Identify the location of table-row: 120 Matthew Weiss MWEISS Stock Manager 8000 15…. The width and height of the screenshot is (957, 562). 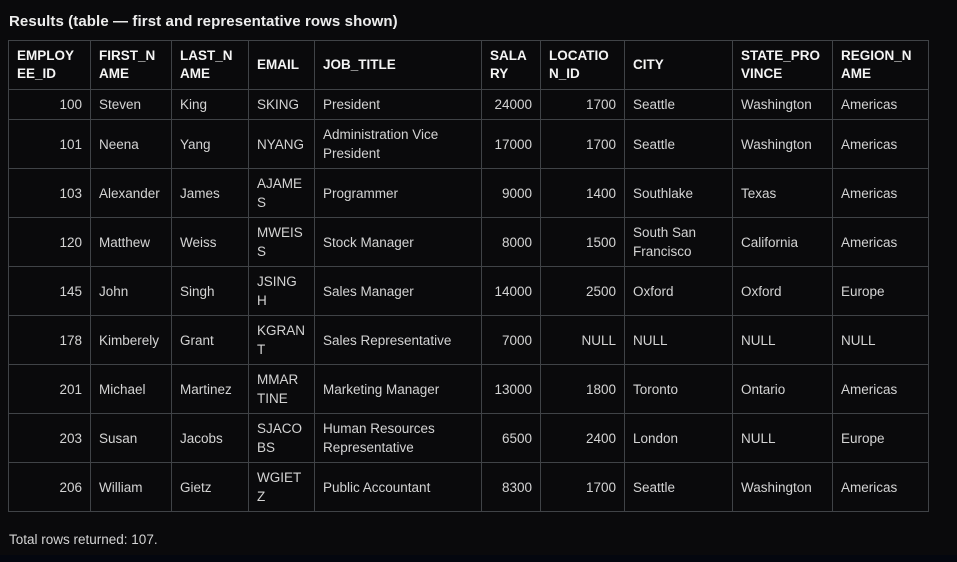
(468, 242).